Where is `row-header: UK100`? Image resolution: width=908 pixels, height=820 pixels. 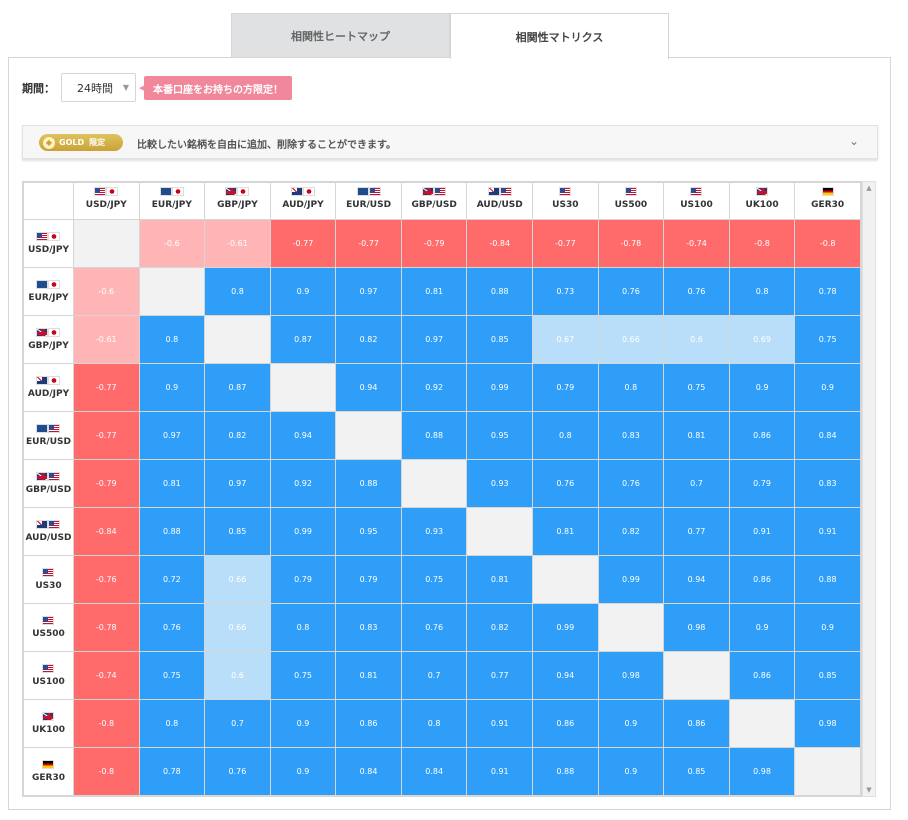 row-header: UK100 is located at coordinates (48, 723).